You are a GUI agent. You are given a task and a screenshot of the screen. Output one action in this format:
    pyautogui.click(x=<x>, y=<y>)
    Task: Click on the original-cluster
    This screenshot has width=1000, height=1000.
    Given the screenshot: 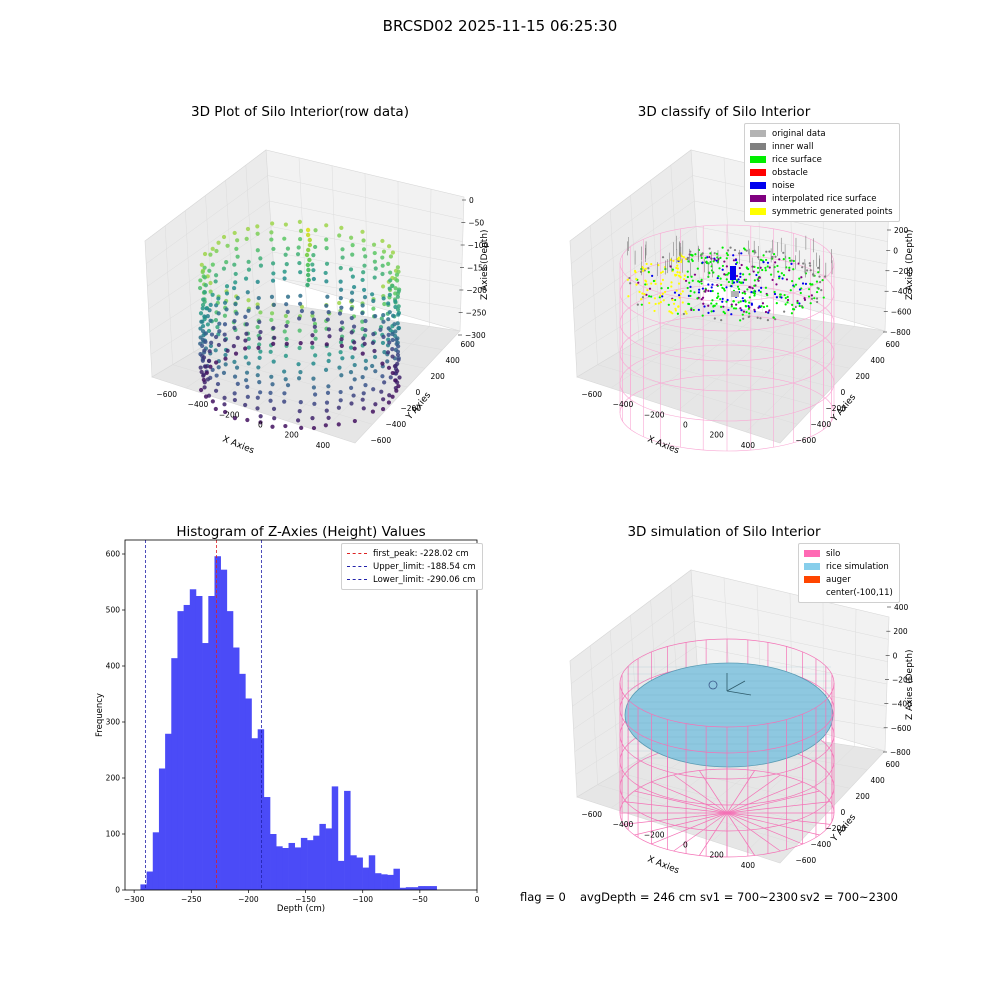 What is the action you would take?
    pyautogui.click(x=735, y=294)
    